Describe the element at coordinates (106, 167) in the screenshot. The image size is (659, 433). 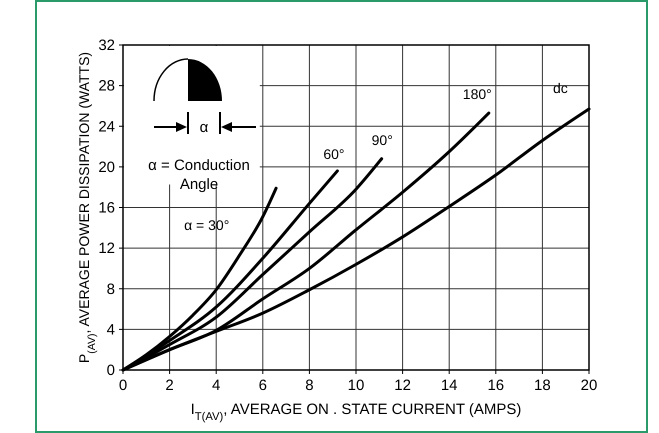
I see `y-tick-label: 20` at that location.